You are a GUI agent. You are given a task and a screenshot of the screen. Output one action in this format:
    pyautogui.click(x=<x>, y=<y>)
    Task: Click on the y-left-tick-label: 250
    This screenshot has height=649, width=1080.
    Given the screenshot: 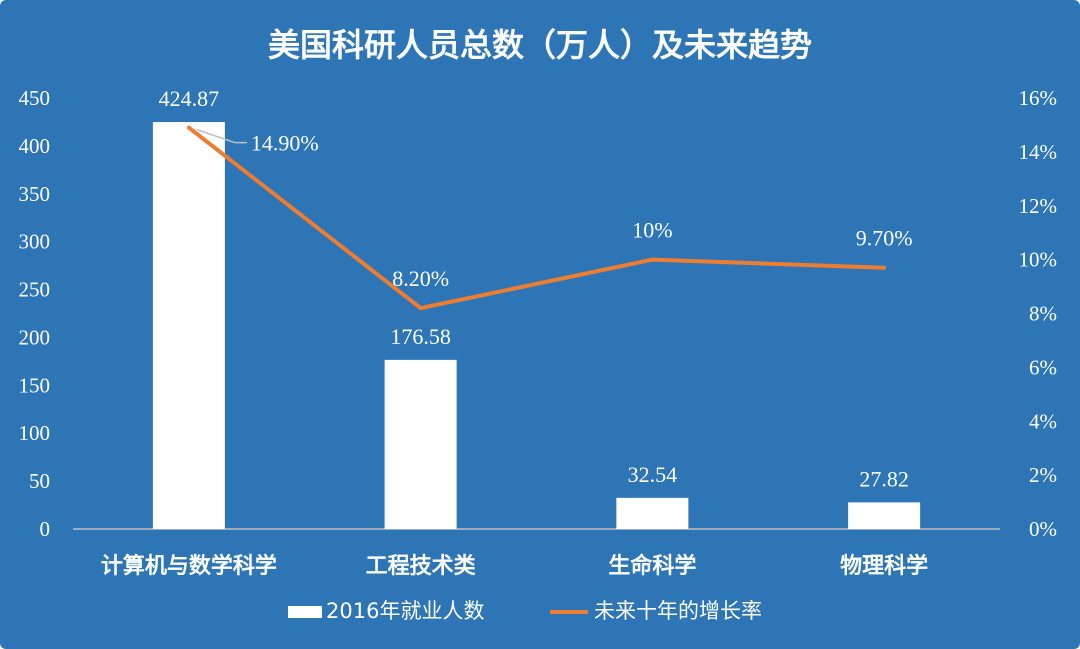 What is the action you would take?
    pyautogui.click(x=35, y=290)
    